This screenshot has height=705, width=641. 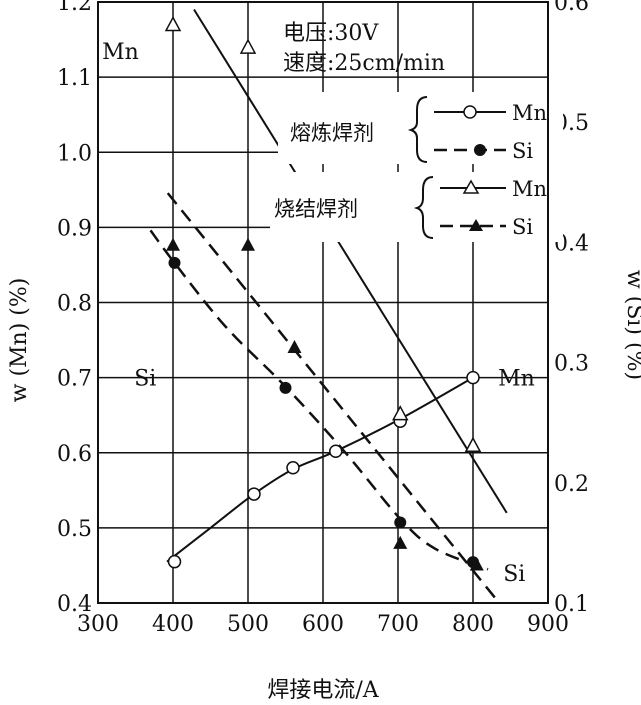 I want to click on legend: 熔炼焊剂 Mn Si 烧结焊剂 Mn Si, so click(x=416, y=167).